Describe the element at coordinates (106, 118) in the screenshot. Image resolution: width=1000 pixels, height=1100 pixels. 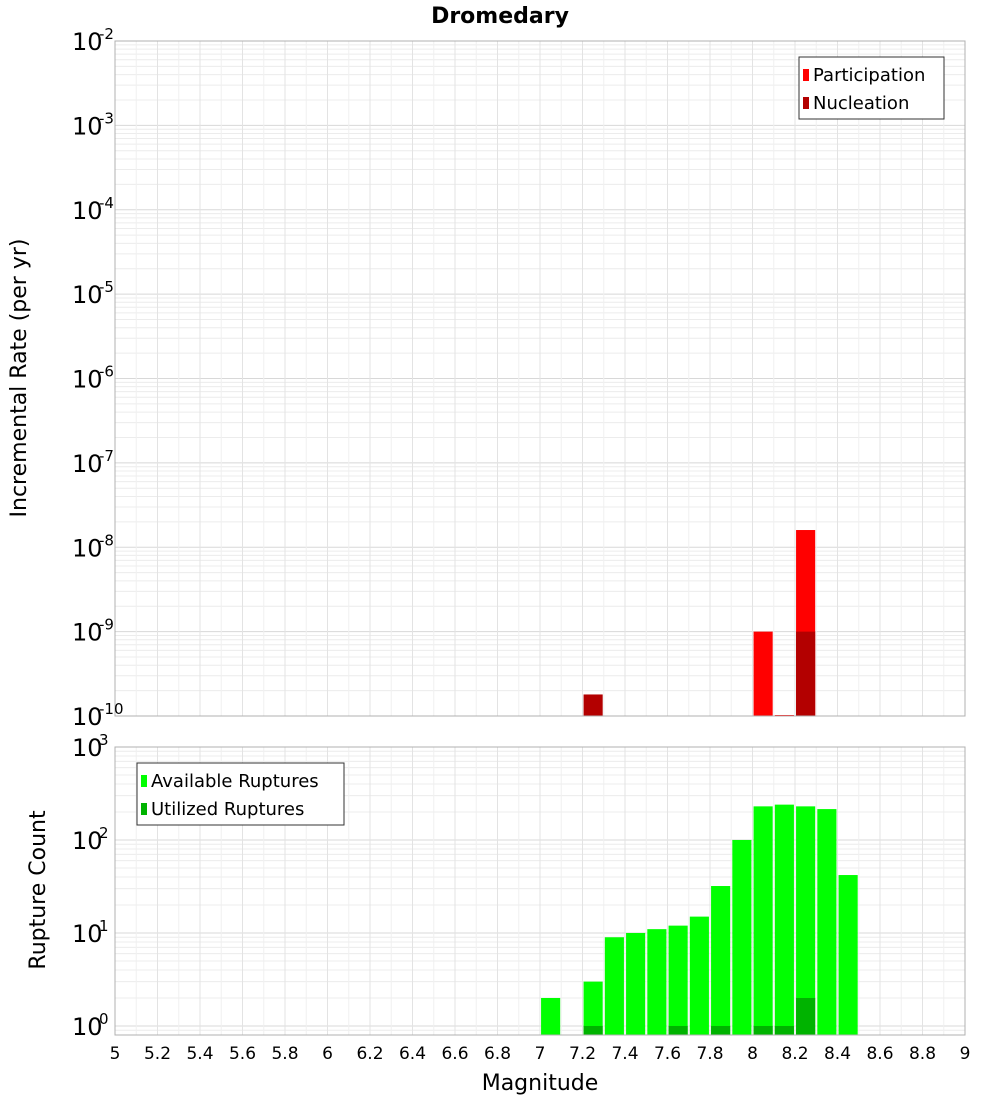
I see `y-tick-exponent: -3` at that location.